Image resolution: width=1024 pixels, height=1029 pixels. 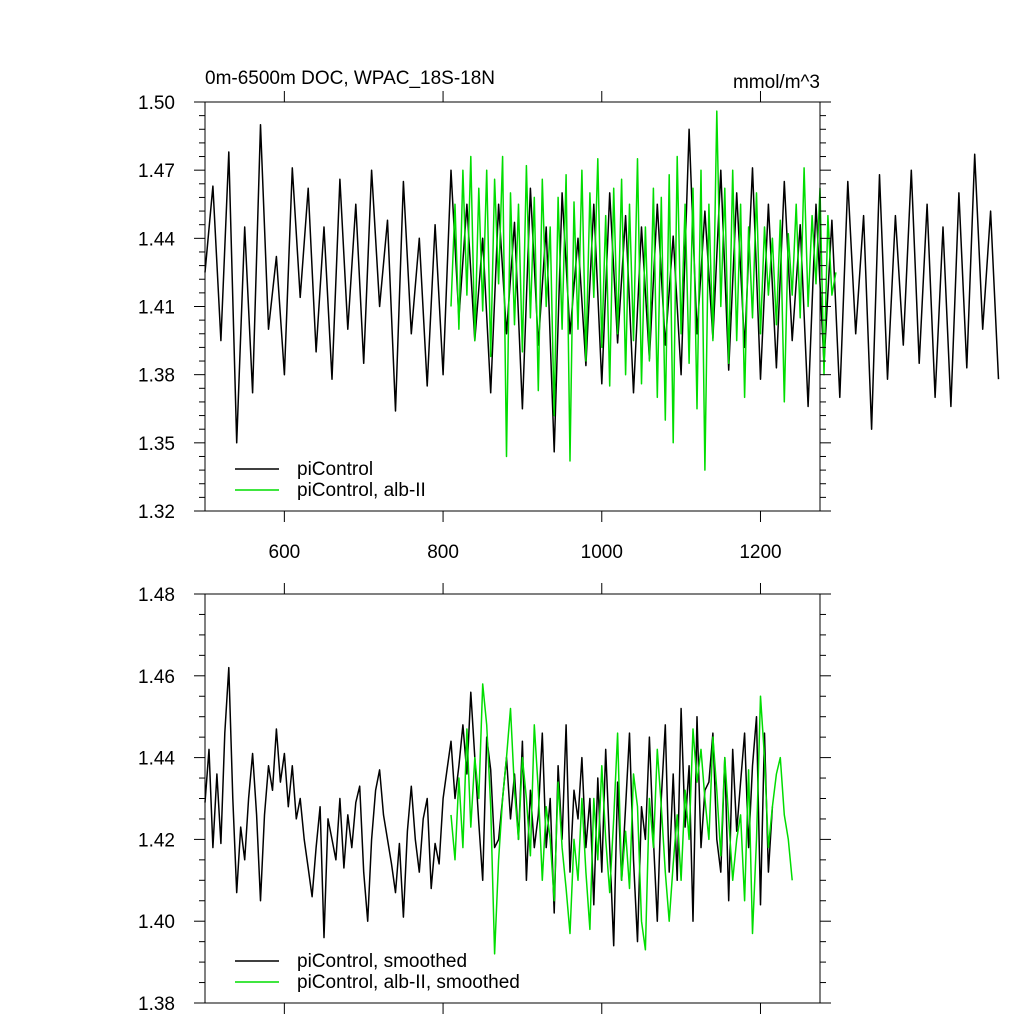 What do you see at coordinates (156, 677) in the screenshot?
I see `y-tick-label: 1.46` at bounding box center [156, 677].